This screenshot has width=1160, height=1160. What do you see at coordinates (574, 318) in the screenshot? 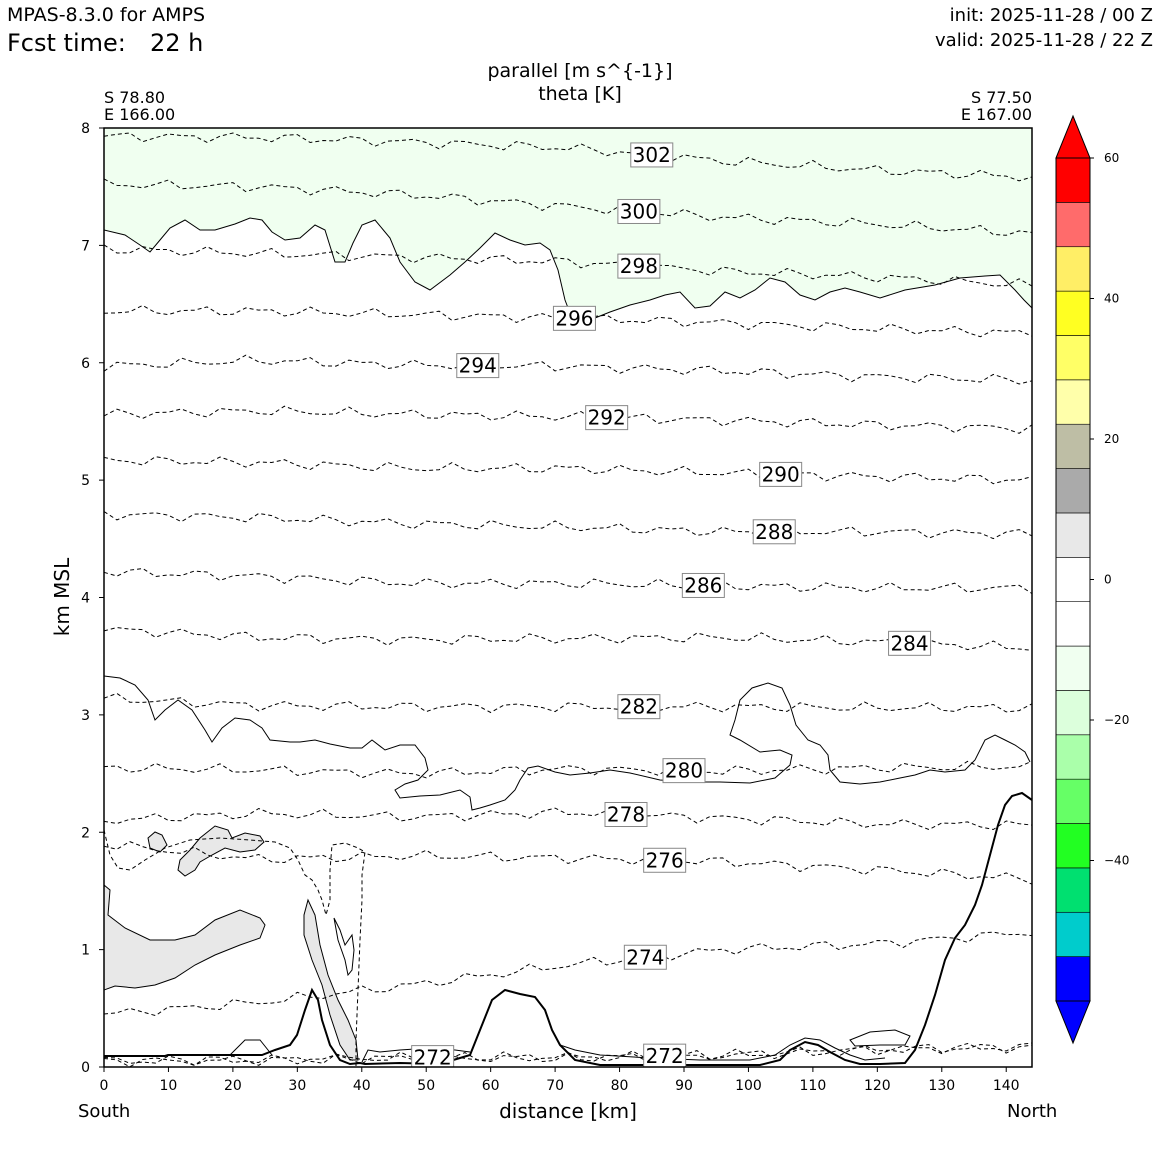
I see `theta-label-296: 296` at bounding box center [574, 318].